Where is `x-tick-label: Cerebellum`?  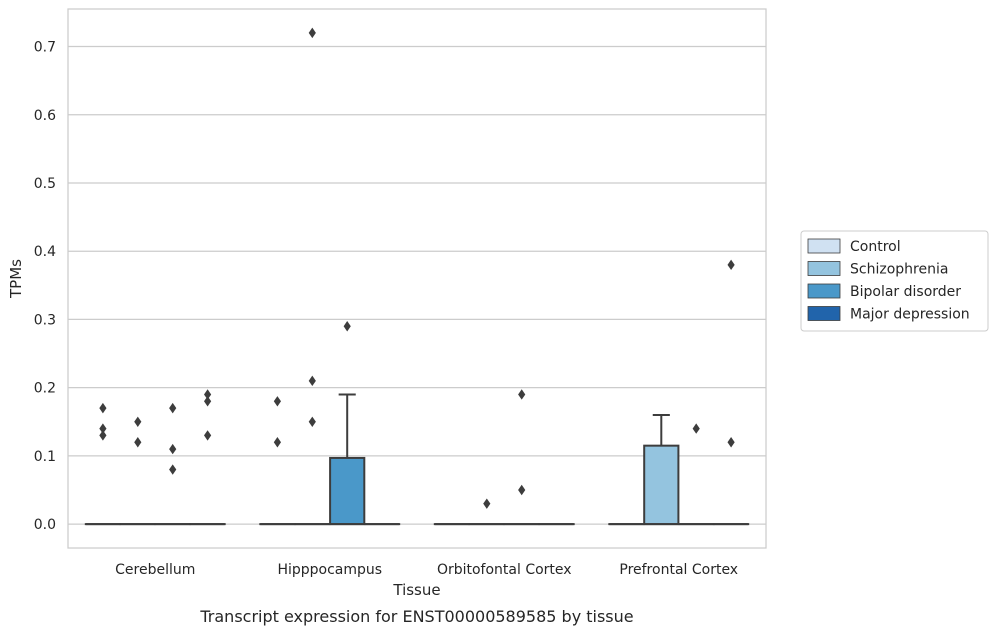 x-tick-label: Cerebellum is located at coordinates (155, 570).